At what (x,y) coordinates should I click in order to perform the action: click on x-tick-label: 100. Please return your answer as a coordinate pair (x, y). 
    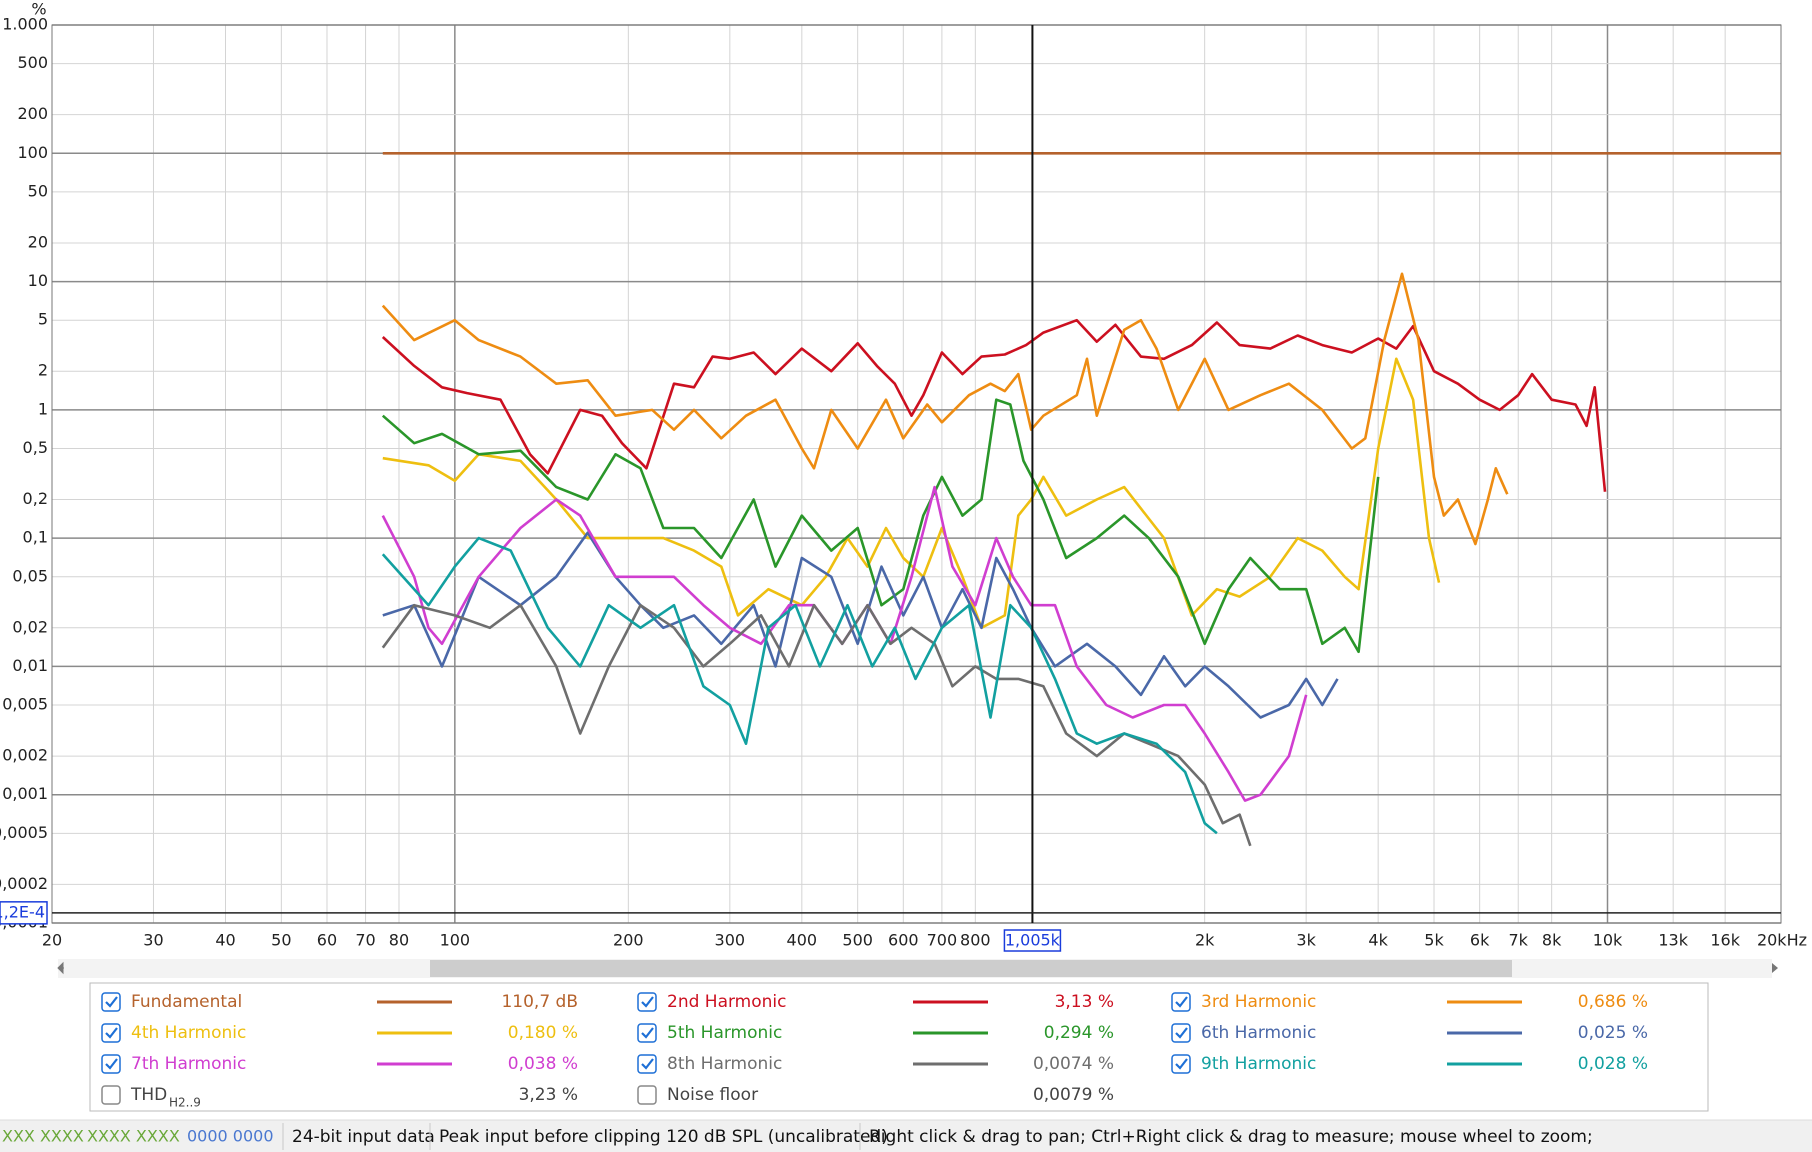
    Looking at the image, I should click on (455, 940).